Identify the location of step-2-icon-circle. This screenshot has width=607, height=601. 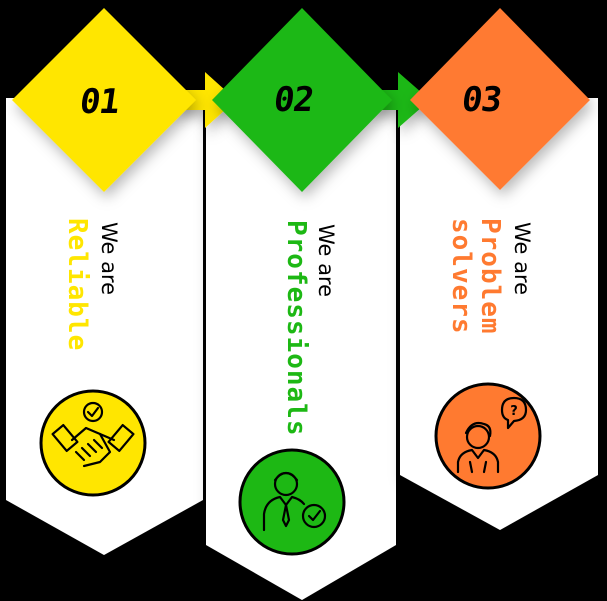
(292, 502).